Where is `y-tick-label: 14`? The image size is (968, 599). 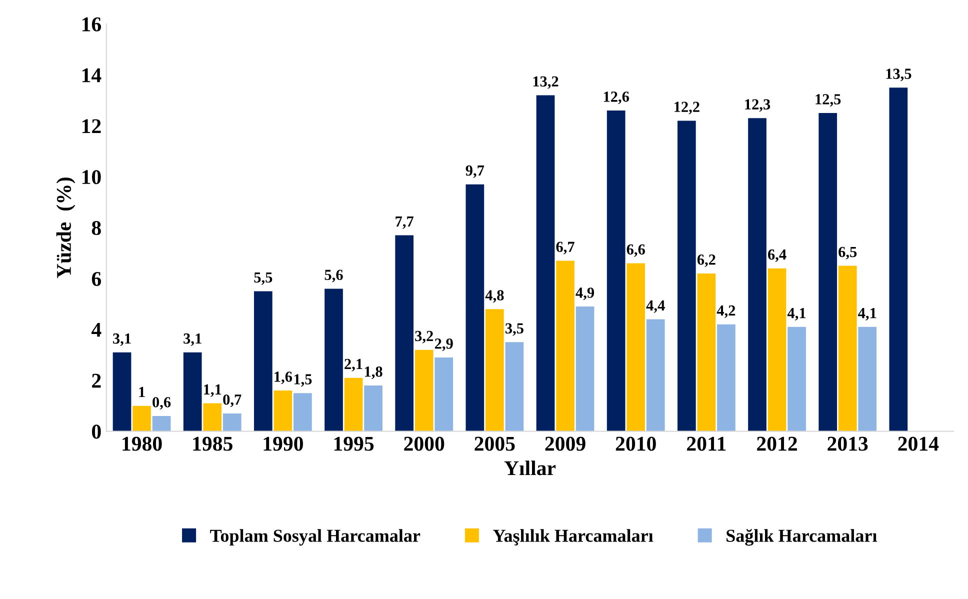 y-tick-label: 14 is located at coordinates (92, 75).